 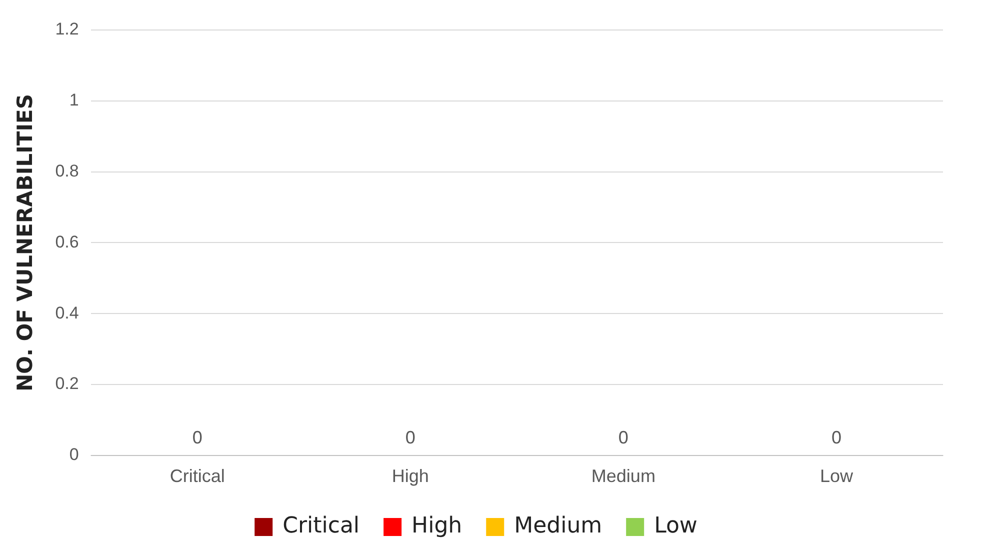 I want to click on y-tick-label: 0.4, so click(x=67, y=312).